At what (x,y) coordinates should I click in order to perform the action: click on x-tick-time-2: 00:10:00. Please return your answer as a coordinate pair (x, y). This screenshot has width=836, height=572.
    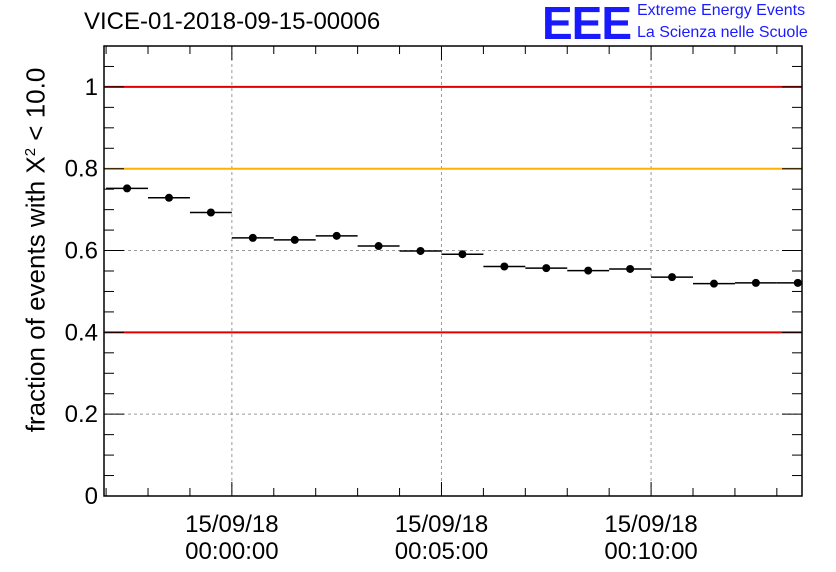
    Looking at the image, I should click on (650, 551).